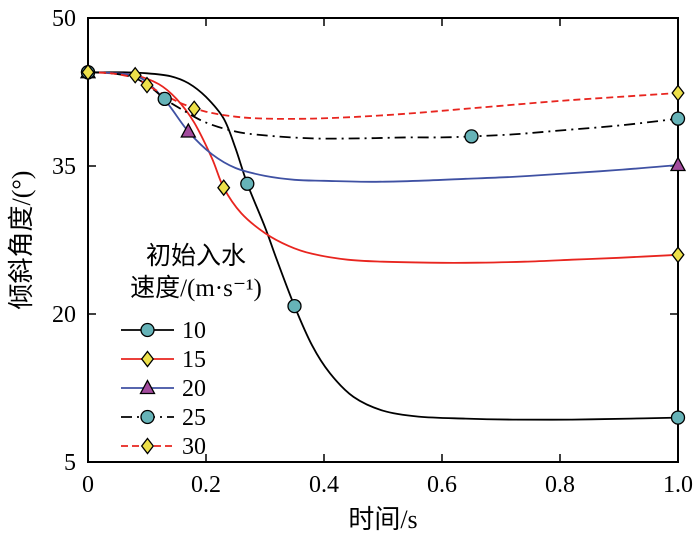 The height and width of the screenshot is (543, 700). I want to click on x-axis-title: 时间/s, so click(382, 519).